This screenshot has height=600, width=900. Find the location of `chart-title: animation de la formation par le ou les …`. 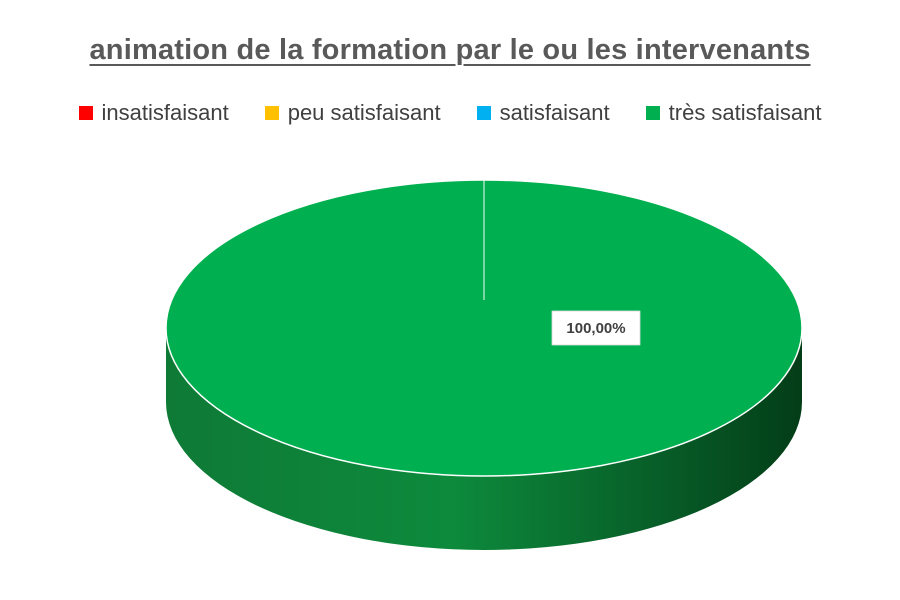

chart-title: animation de la formation par le ou les … is located at coordinates (450, 50).